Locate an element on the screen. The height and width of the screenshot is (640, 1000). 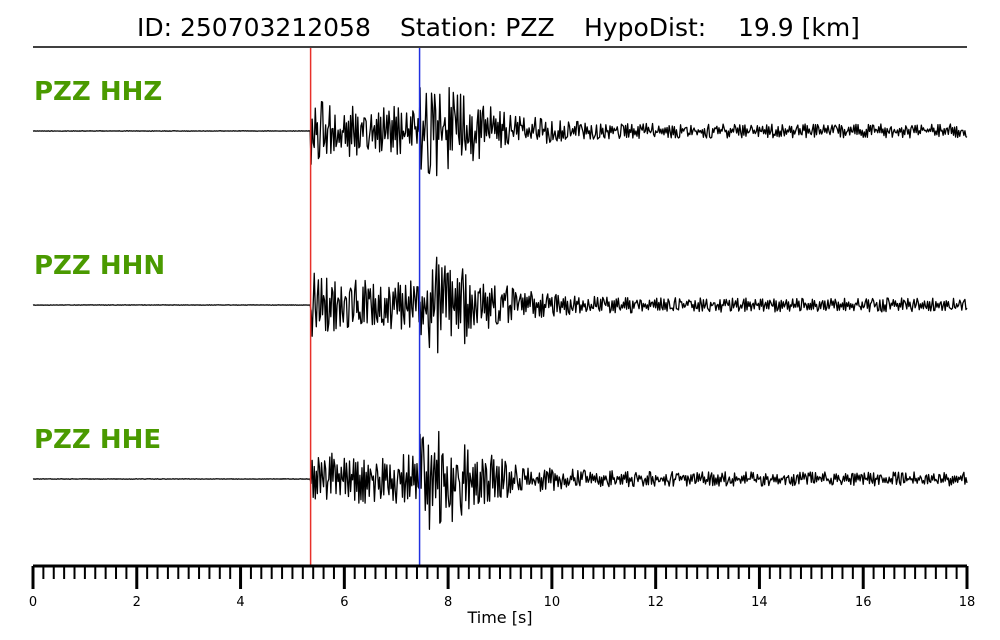
x-tick-label: 16 is located at coordinates (863, 602).